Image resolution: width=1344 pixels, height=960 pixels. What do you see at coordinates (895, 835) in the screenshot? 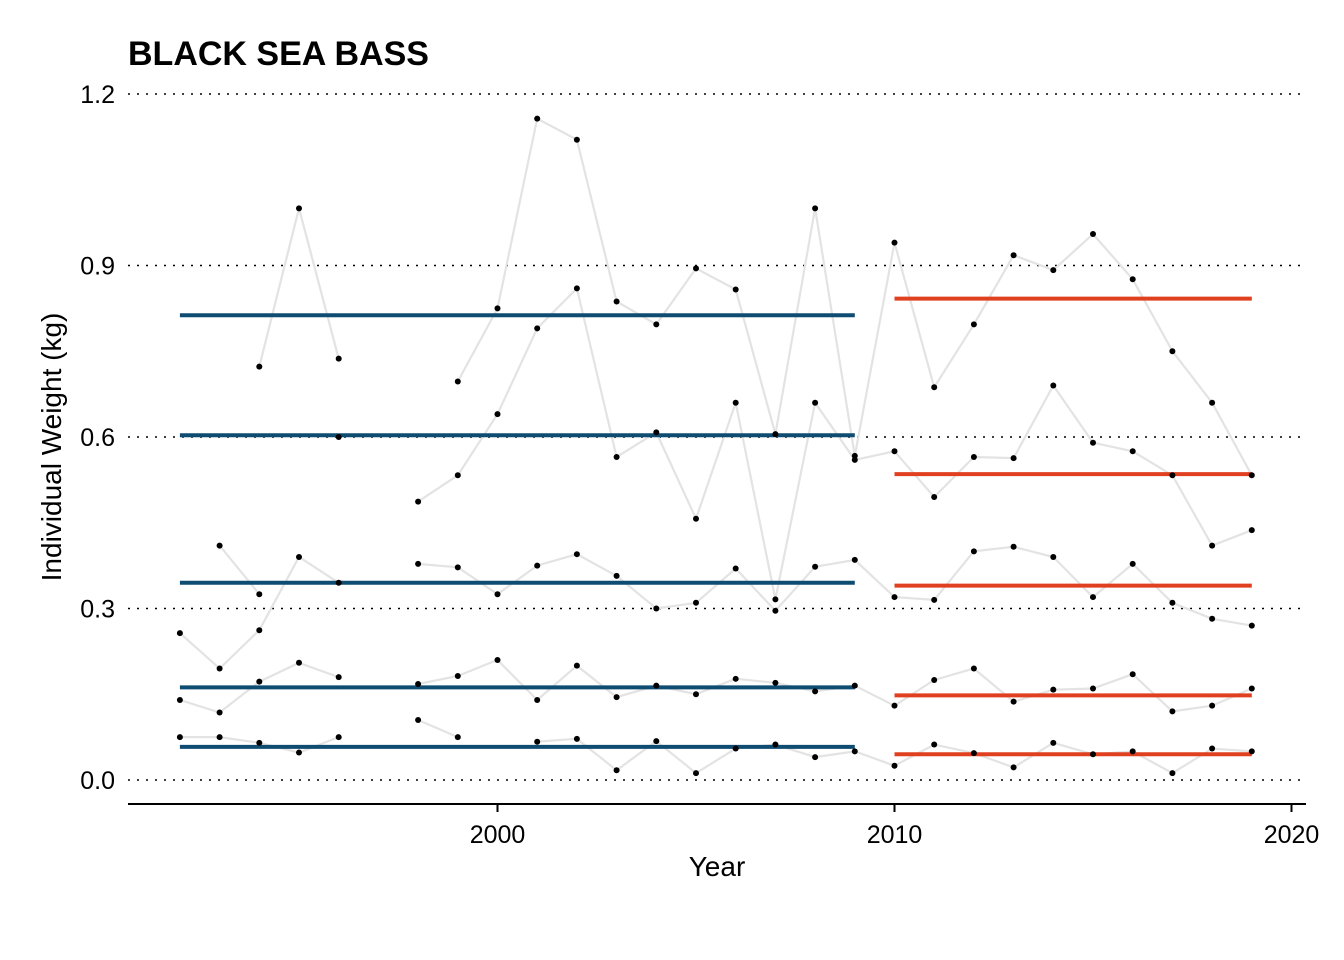
I see `x-tick-label: 2010` at bounding box center [895, 835].